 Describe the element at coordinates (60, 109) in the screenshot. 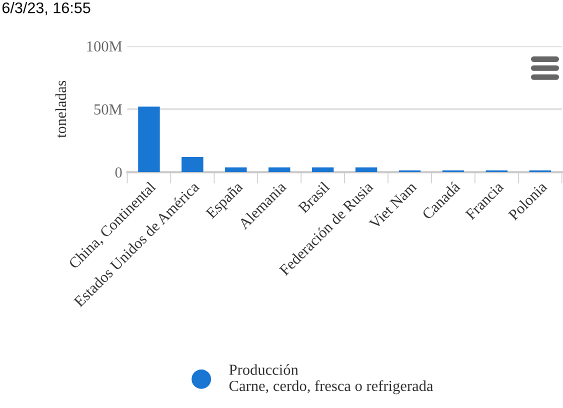

I see `y-axis-title: toneladas` at that location.